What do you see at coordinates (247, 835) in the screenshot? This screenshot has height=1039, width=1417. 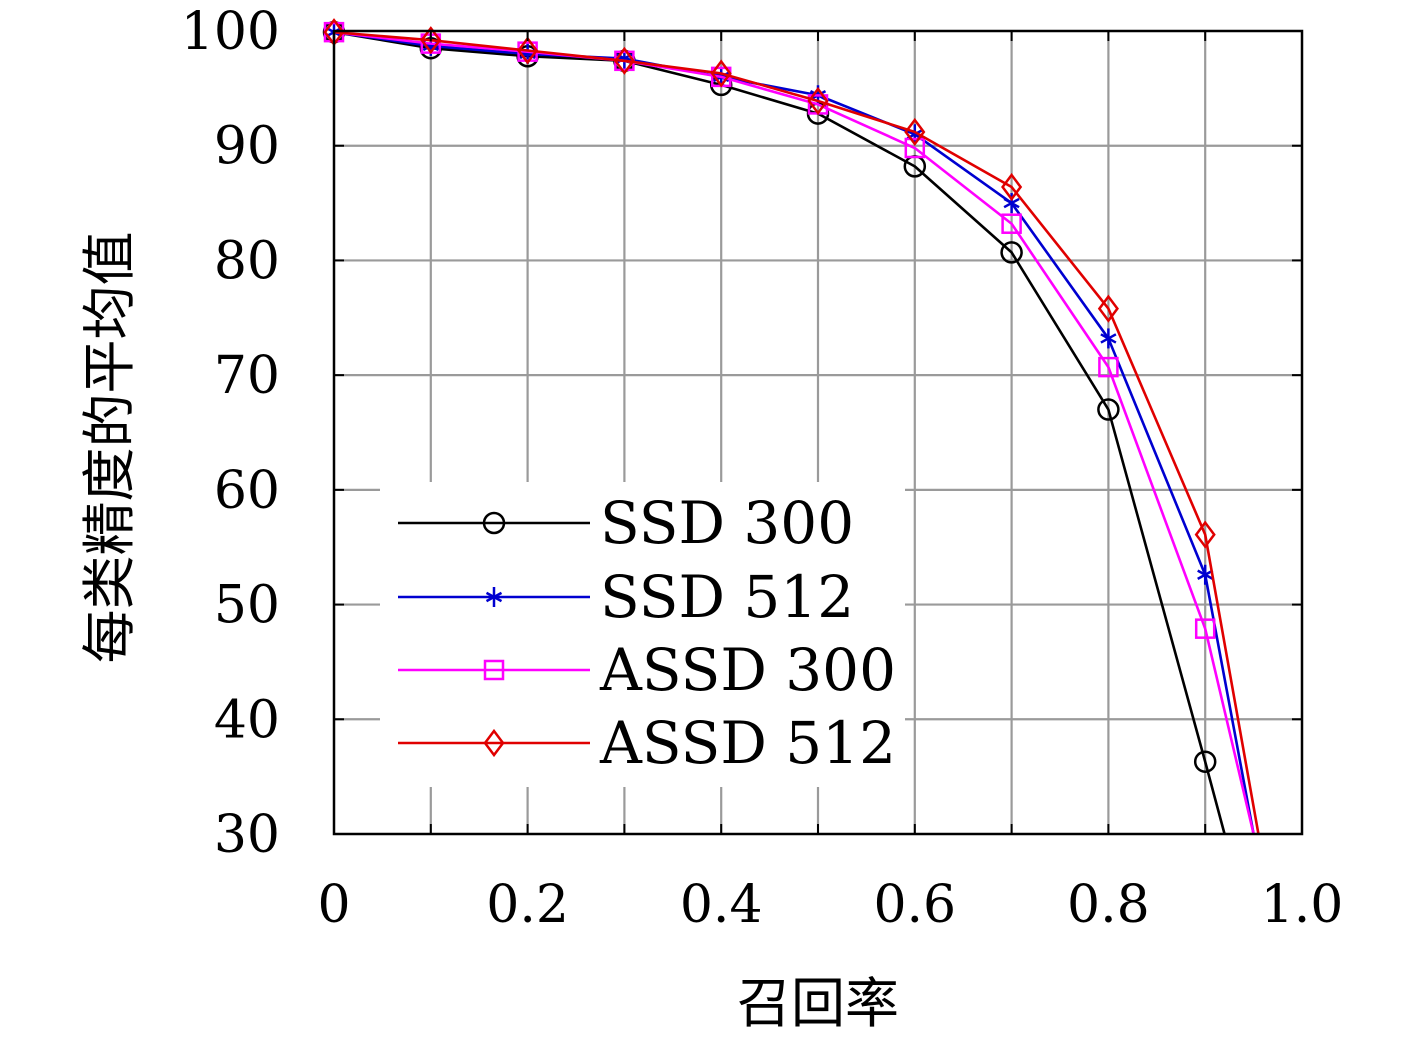 I see `y-tick-label: 30` at bounding box center [247, 835].